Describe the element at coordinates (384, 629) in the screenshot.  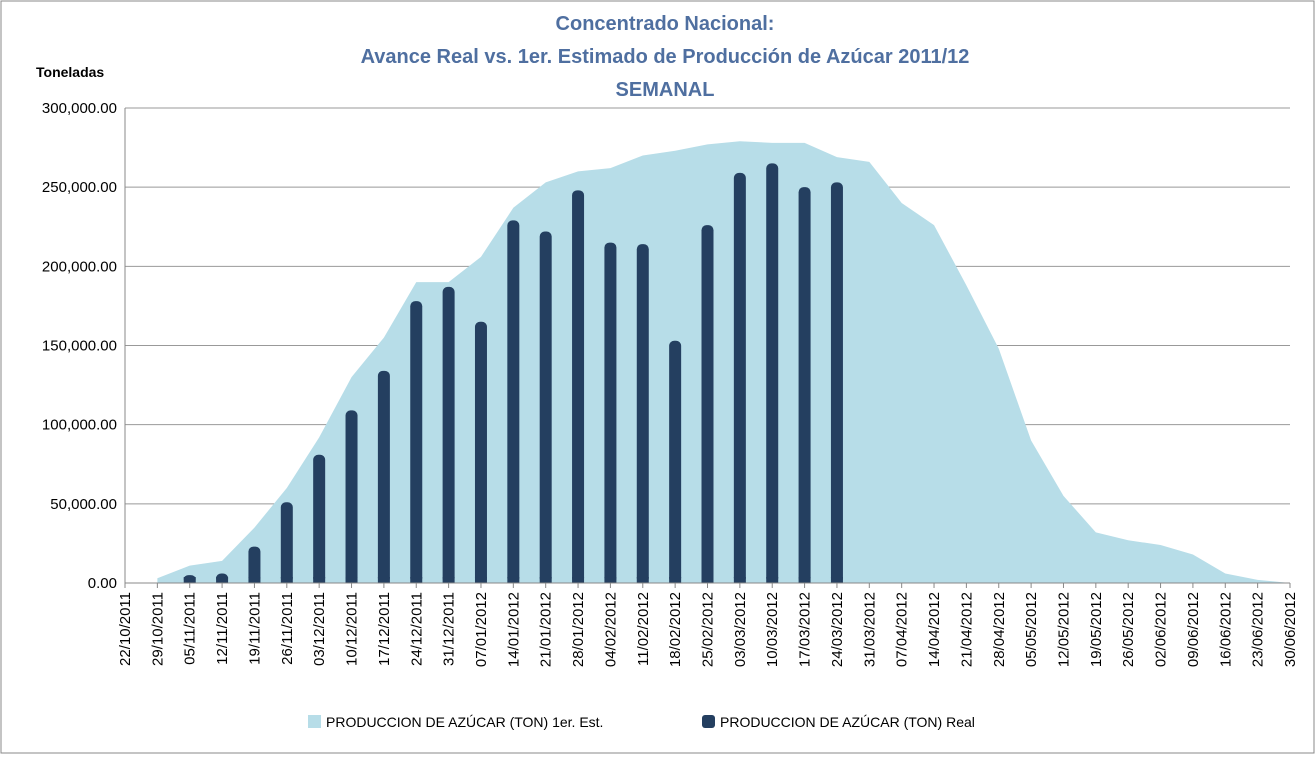
I see `x-tick-label: 17/12/2011` at that location.